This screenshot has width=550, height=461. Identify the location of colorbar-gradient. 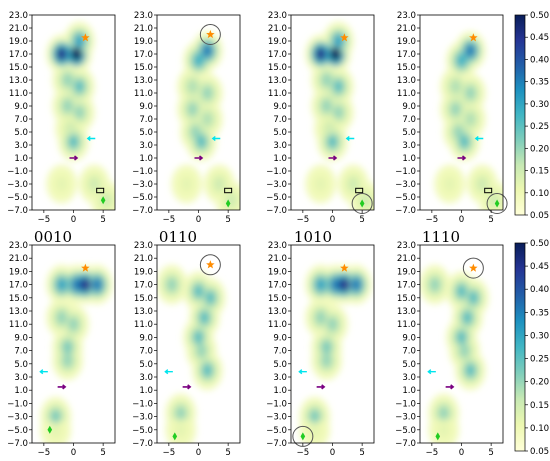
(520, 115).